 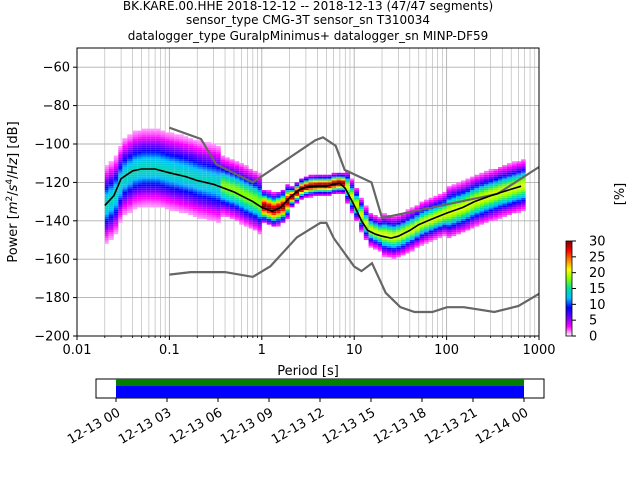 What do you see at coordinates (597, 242) in the screenshot?
I see `colorbar-tick-label: 30` at bounding box center [597, 242].